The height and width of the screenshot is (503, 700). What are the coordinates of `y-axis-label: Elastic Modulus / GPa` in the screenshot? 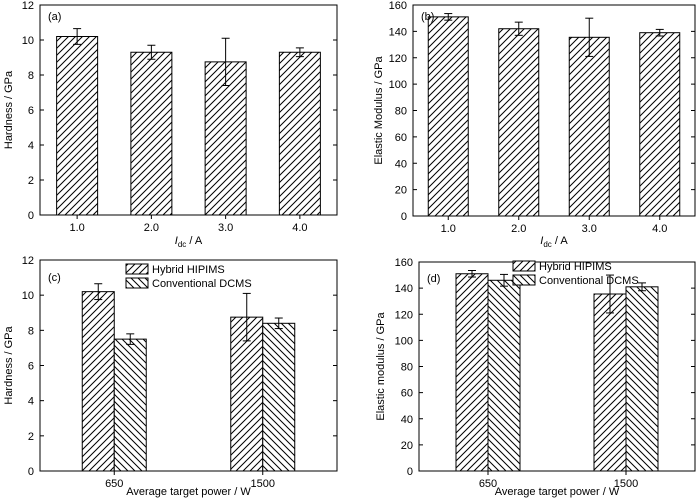 It's located at (379, 110).